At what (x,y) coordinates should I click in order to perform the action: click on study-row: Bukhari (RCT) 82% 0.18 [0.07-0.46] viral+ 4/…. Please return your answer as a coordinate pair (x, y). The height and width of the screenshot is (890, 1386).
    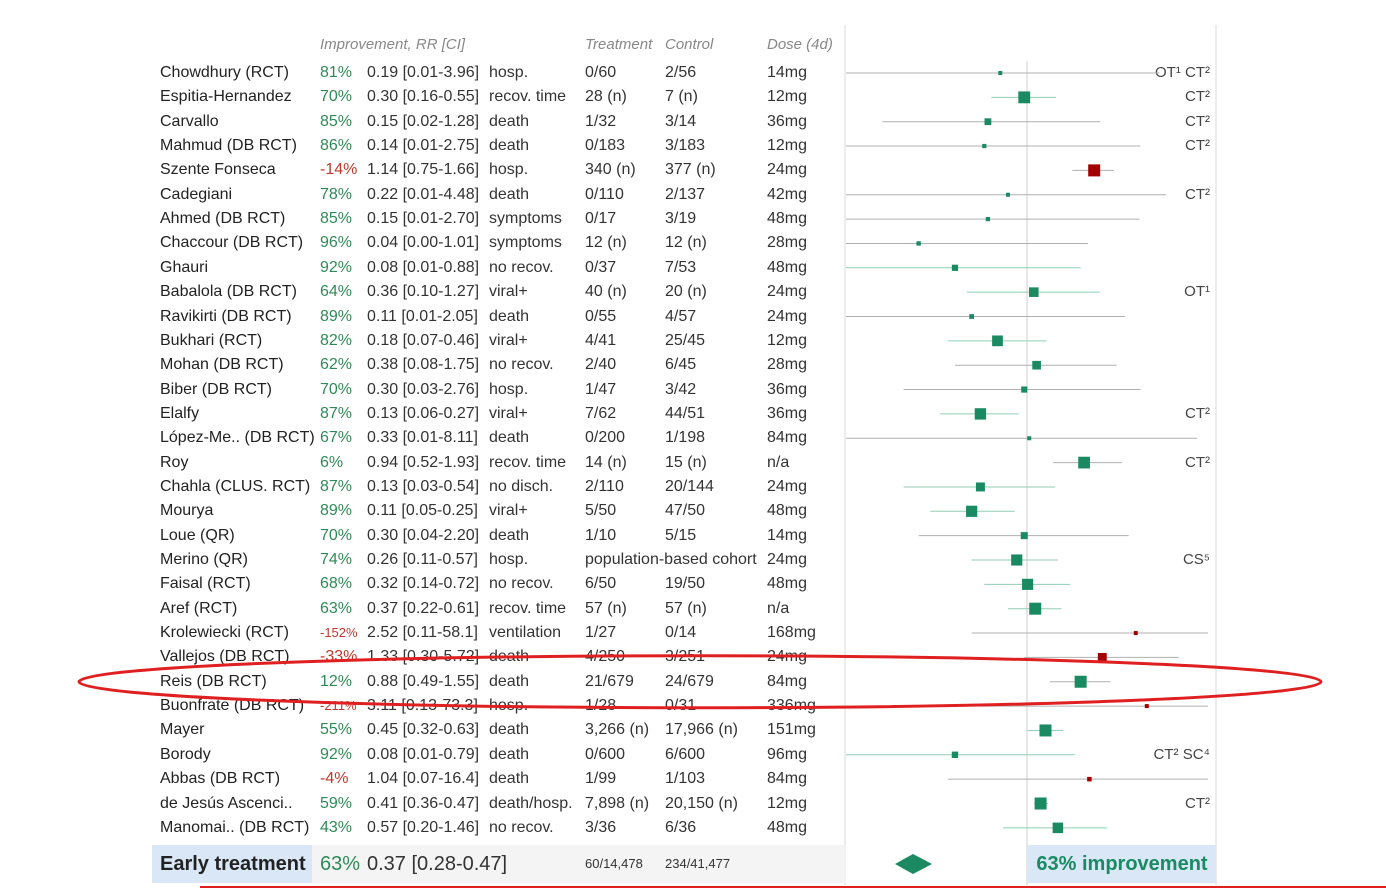
    Looking at the image, I should click on (693, 341).